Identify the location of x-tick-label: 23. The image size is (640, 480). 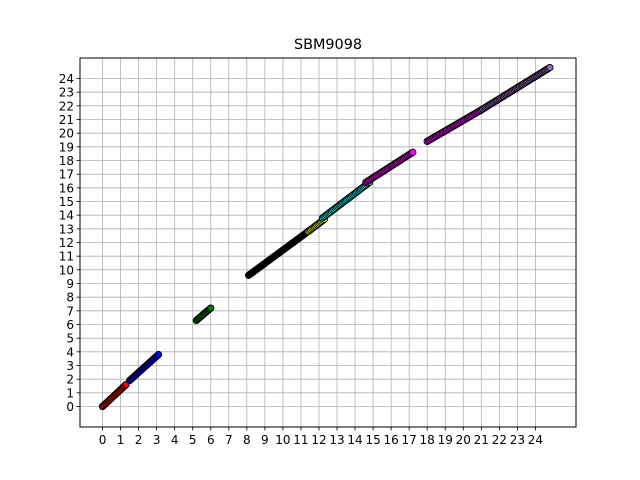
(517, 440).